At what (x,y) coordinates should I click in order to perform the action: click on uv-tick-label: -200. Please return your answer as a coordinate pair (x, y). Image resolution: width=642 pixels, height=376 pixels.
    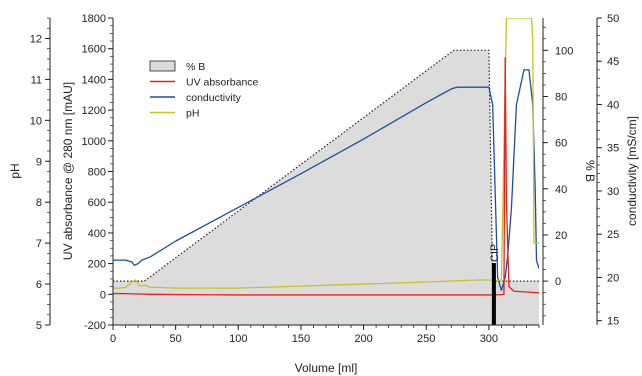
    Looking at the image, I should click on (95, 326).